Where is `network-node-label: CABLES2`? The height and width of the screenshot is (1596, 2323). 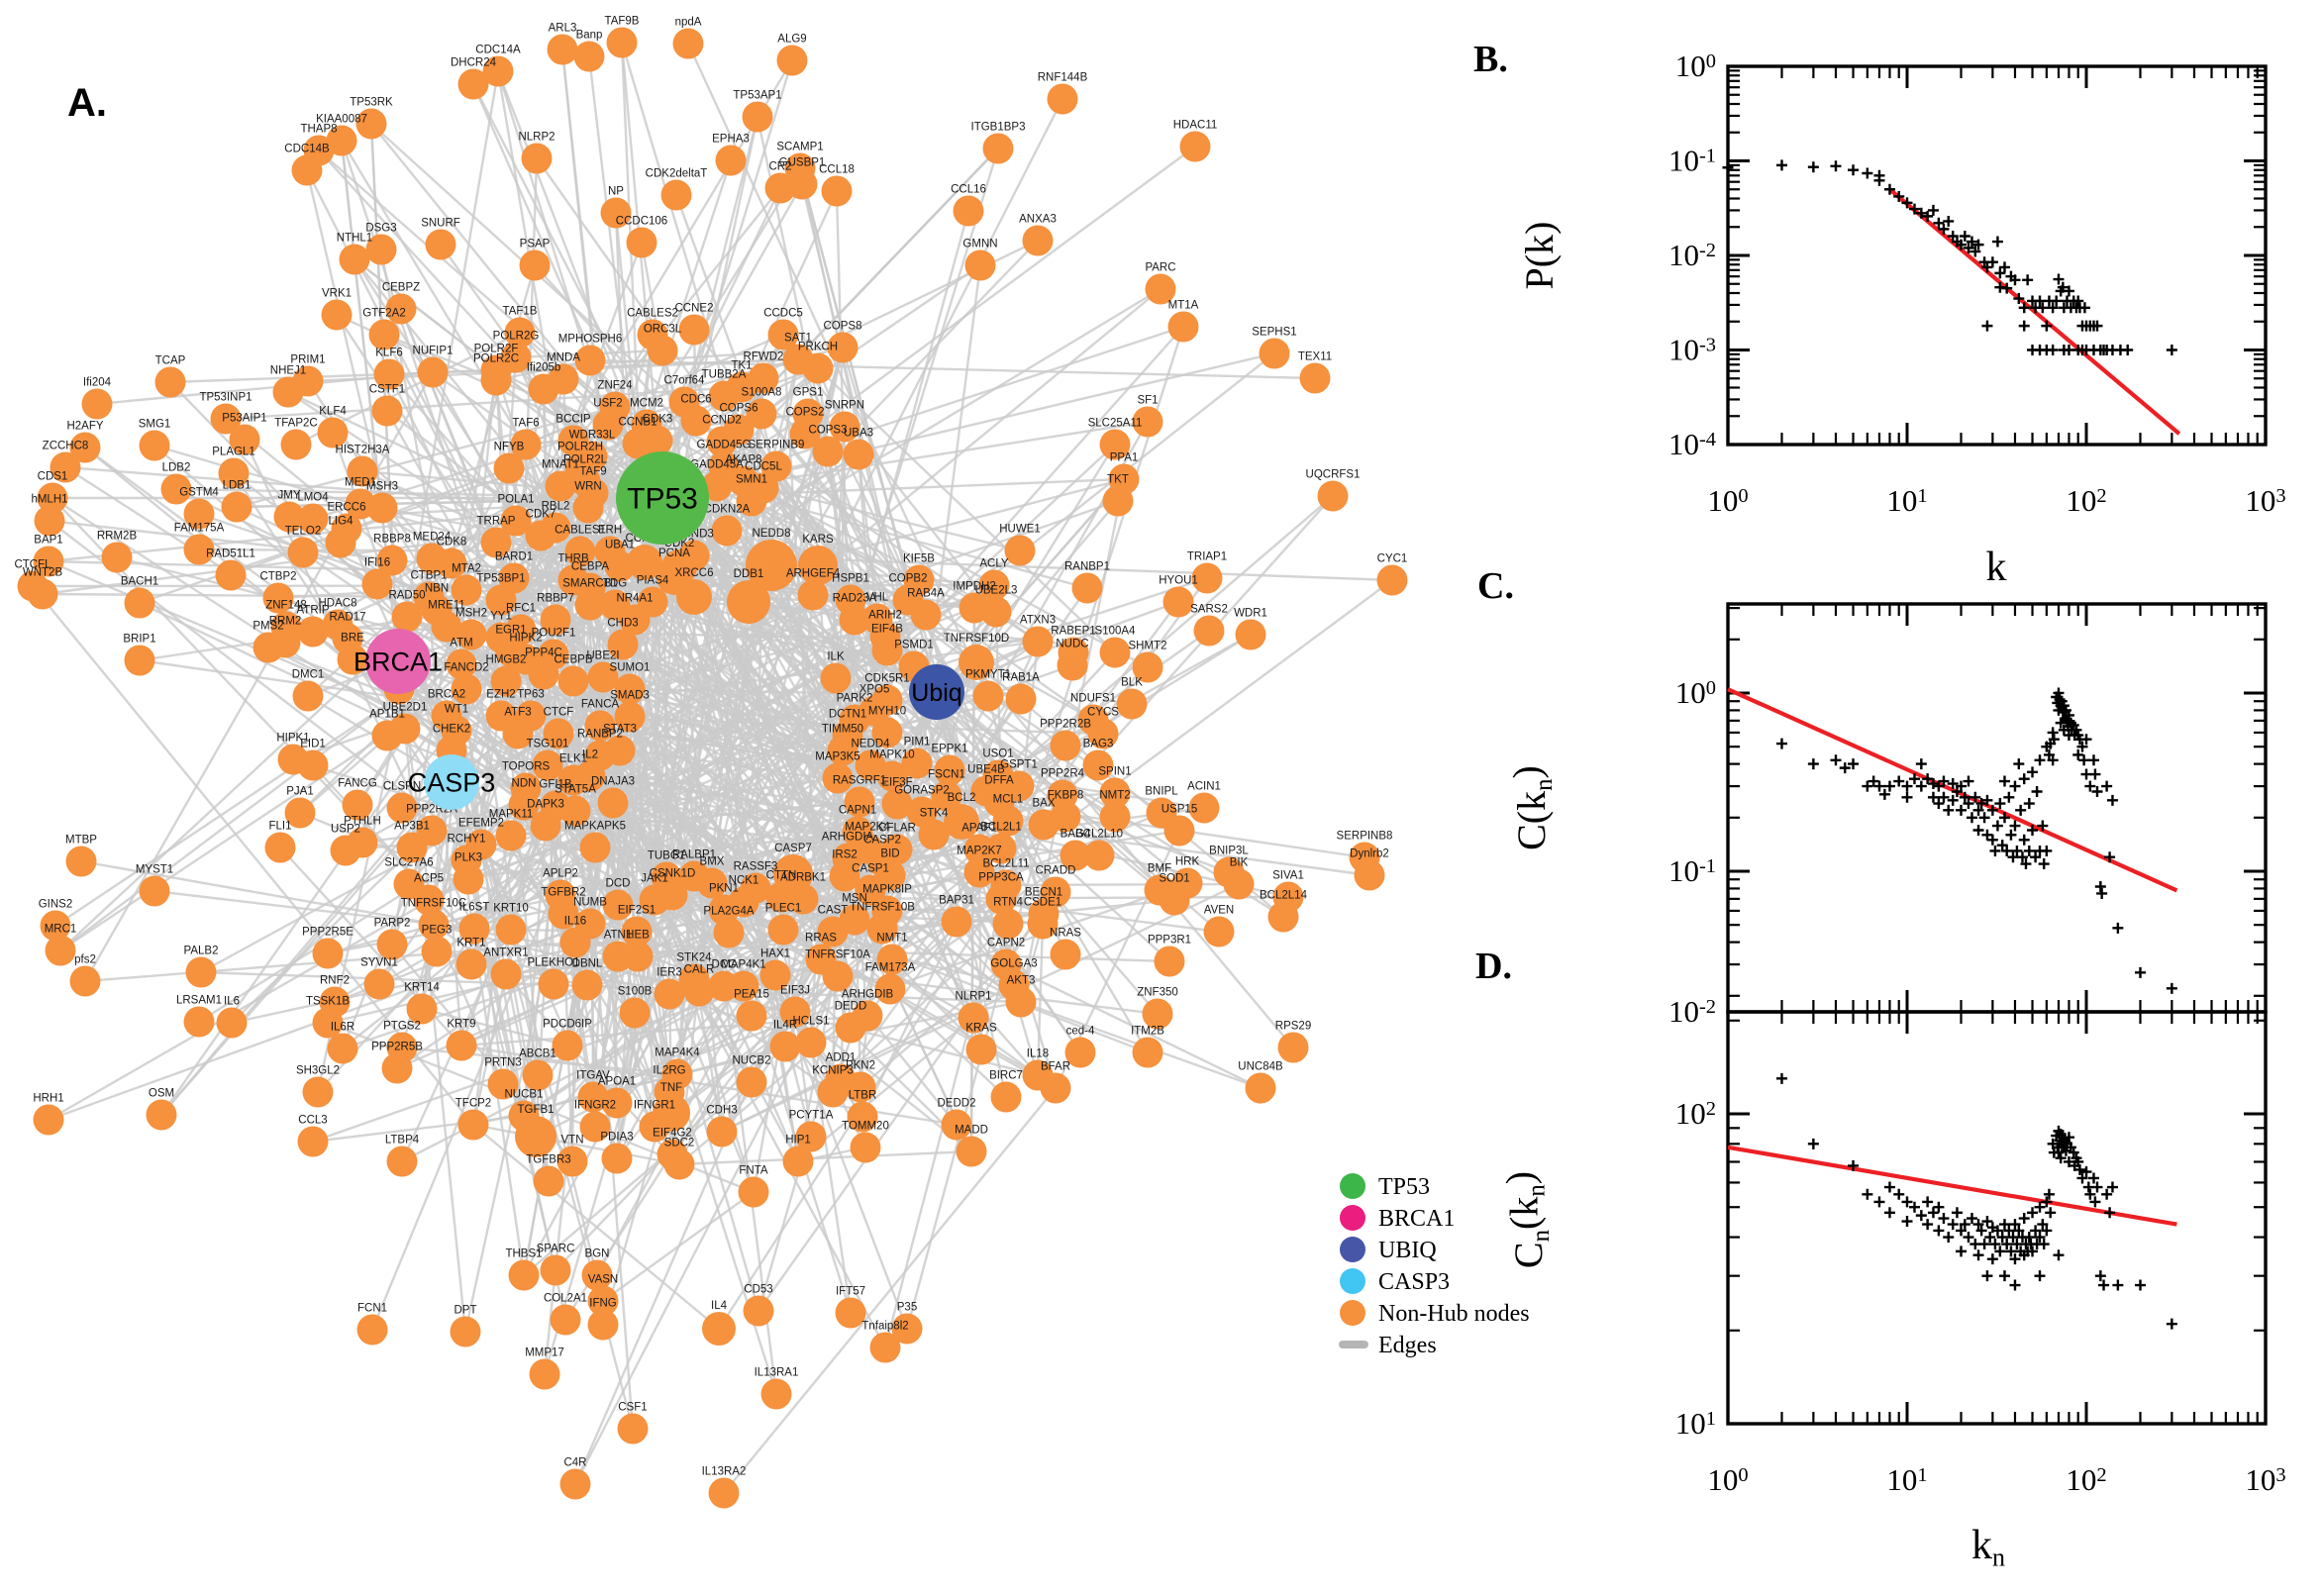 network-node-label: CABLES2 is located at coordinates (653, 314).